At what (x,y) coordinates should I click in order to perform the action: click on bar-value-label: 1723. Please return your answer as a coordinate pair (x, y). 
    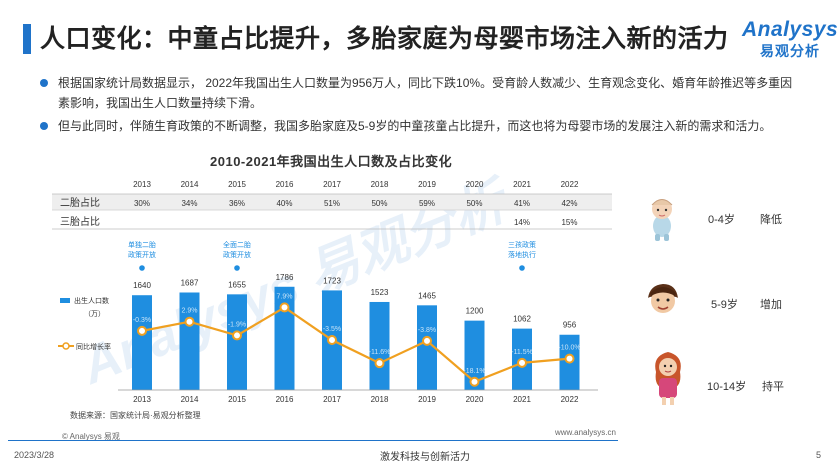
    Looking at the image, I should click on (332, 280).